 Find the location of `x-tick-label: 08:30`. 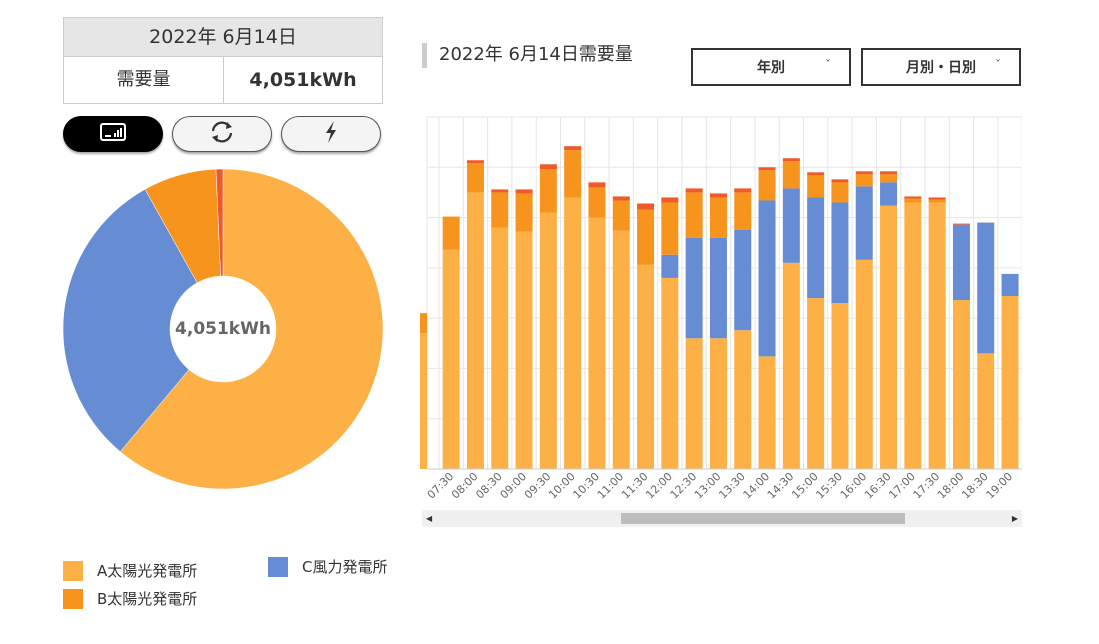

x-tick-label: 08:30 is located at coordinates (489, 486).